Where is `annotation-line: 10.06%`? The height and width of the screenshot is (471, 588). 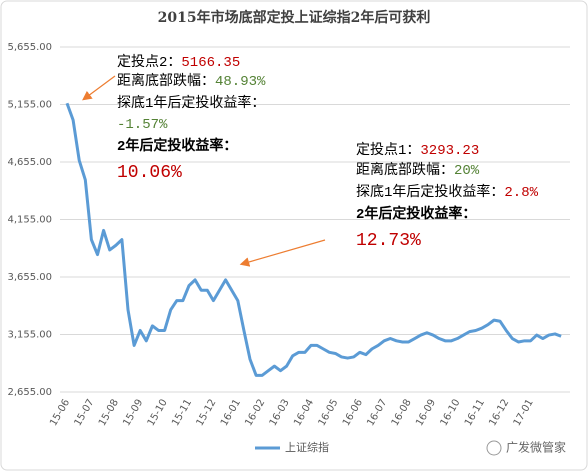
annotation-line: 10.06% is located at coordinates (149, 173).